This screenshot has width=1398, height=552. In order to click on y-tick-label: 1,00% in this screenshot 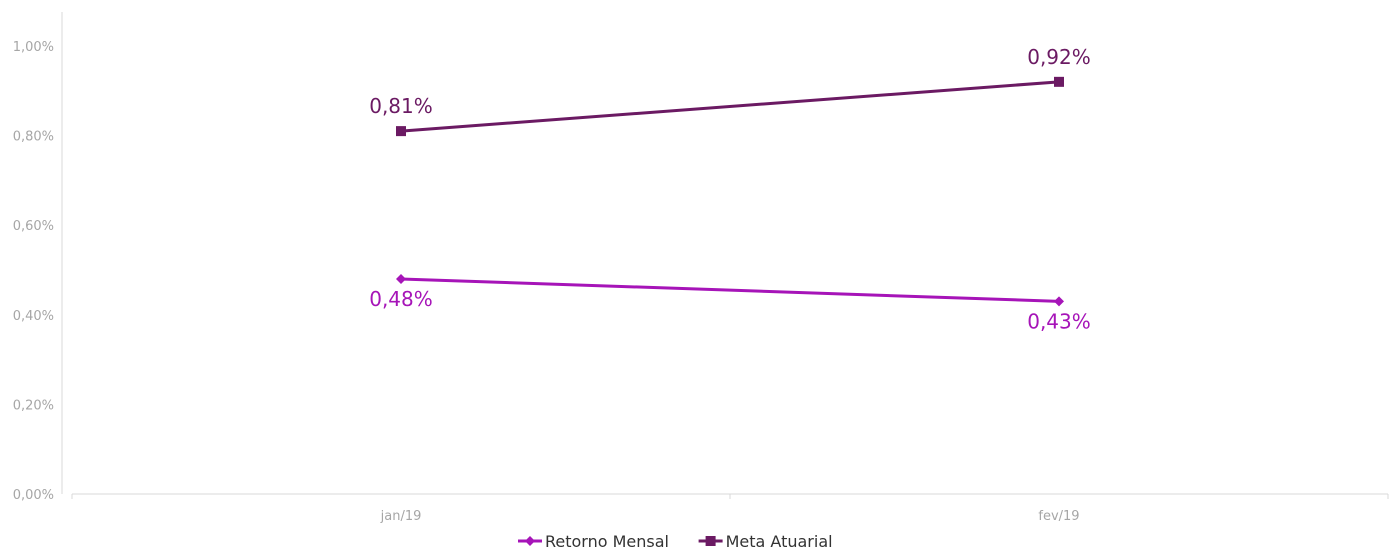, I will do `click(33, 47)`.